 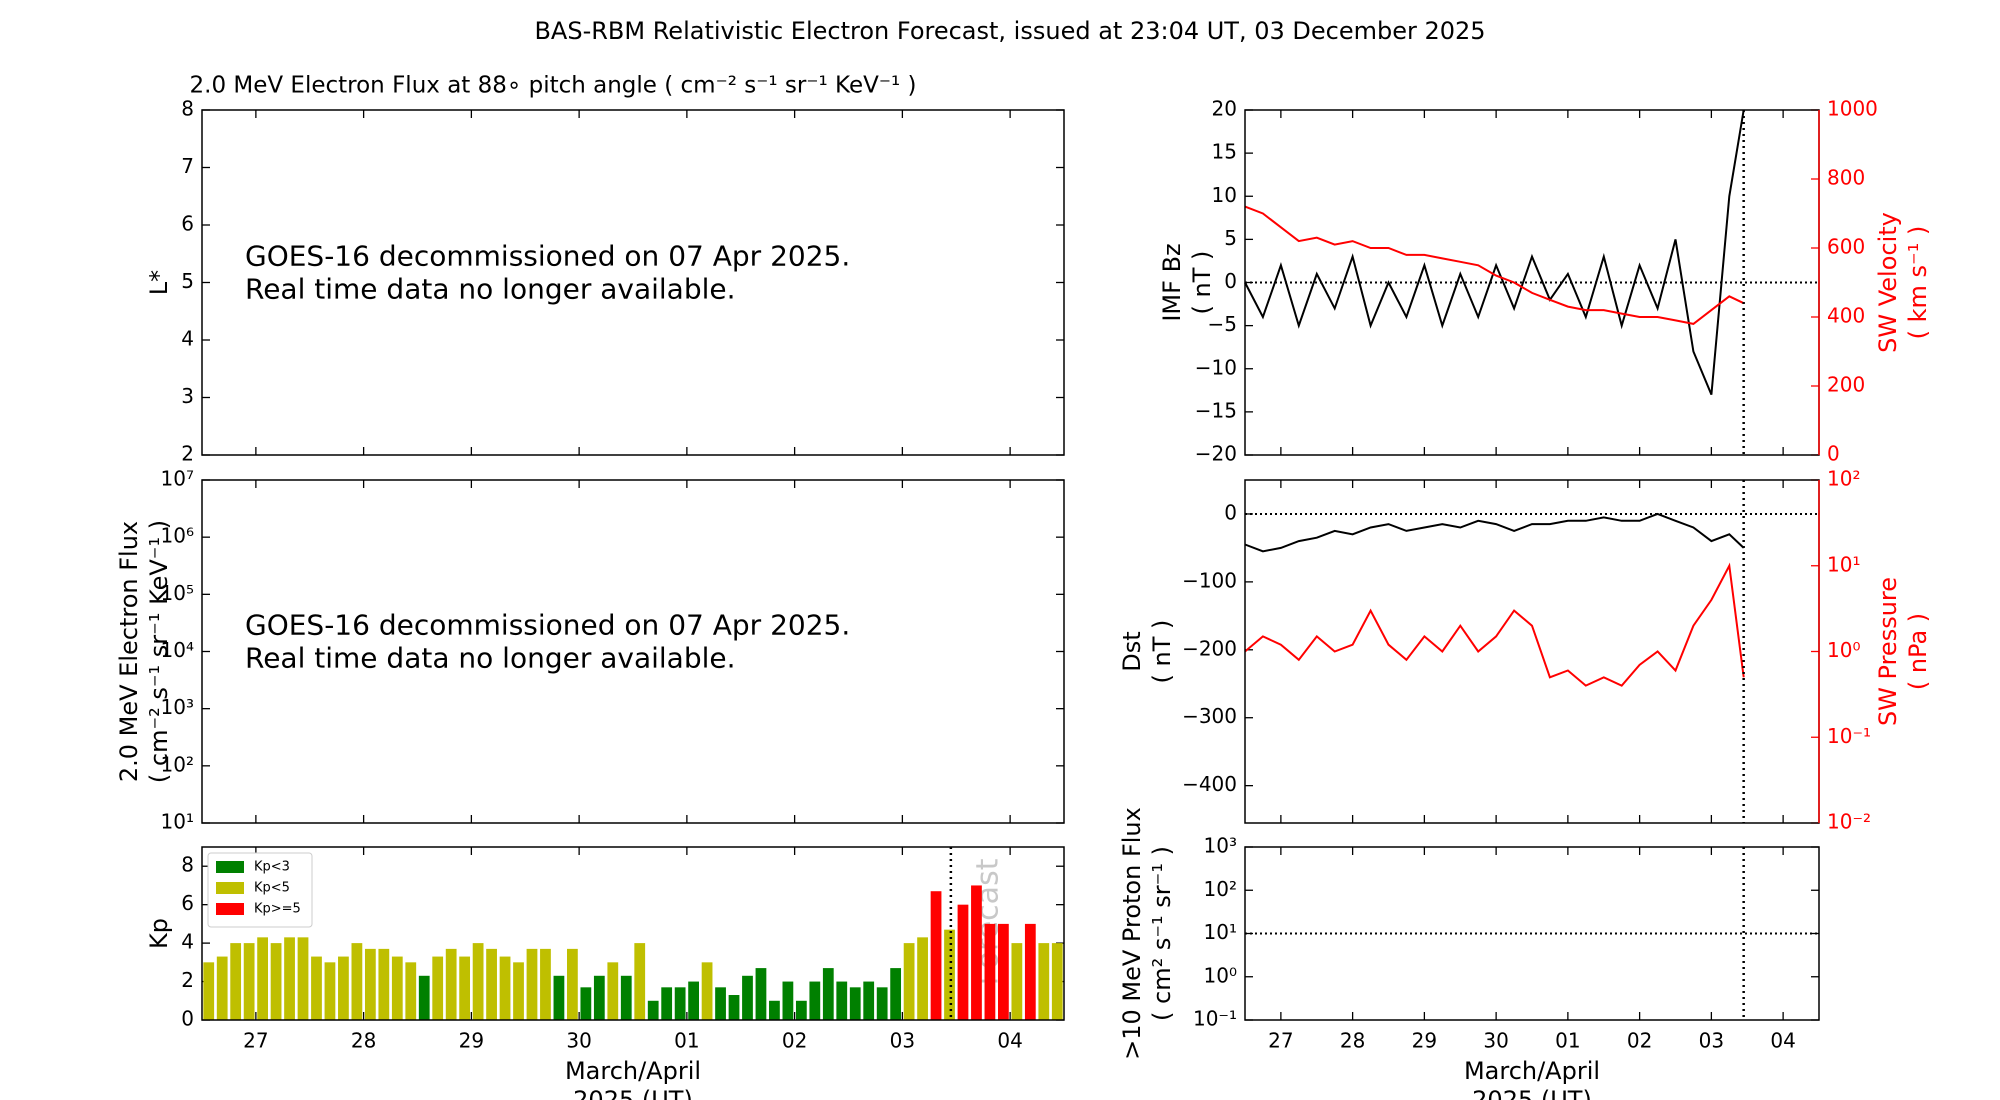 I want to click on y2-tick-label: 200, so click(x=1846, y=385).